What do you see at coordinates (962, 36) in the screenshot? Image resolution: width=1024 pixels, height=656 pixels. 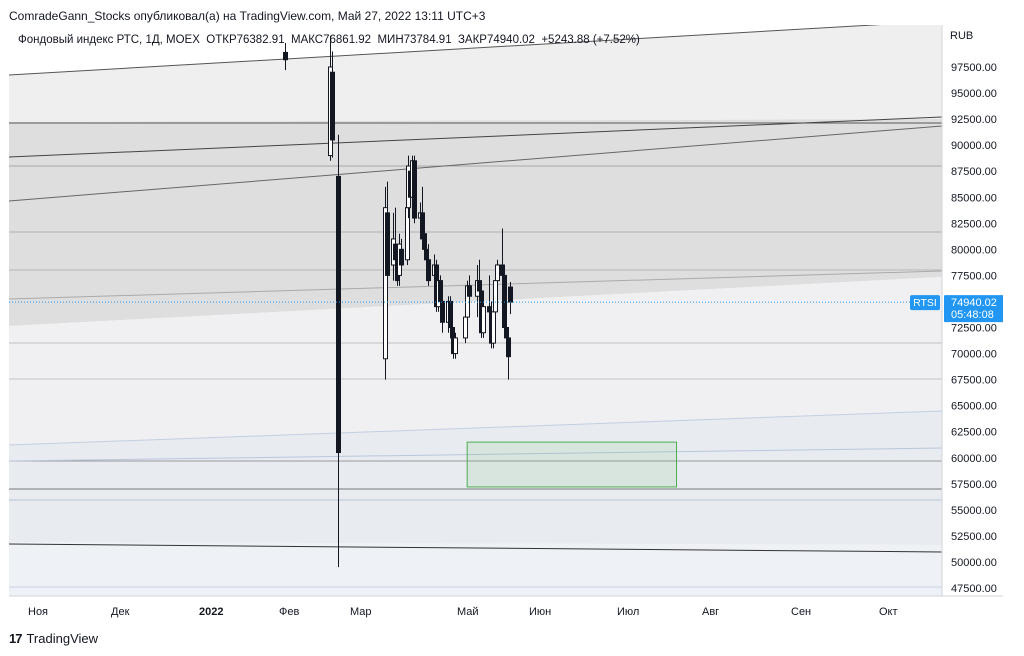 I see `currency-label: RUB` at bounding box center [962, 36].